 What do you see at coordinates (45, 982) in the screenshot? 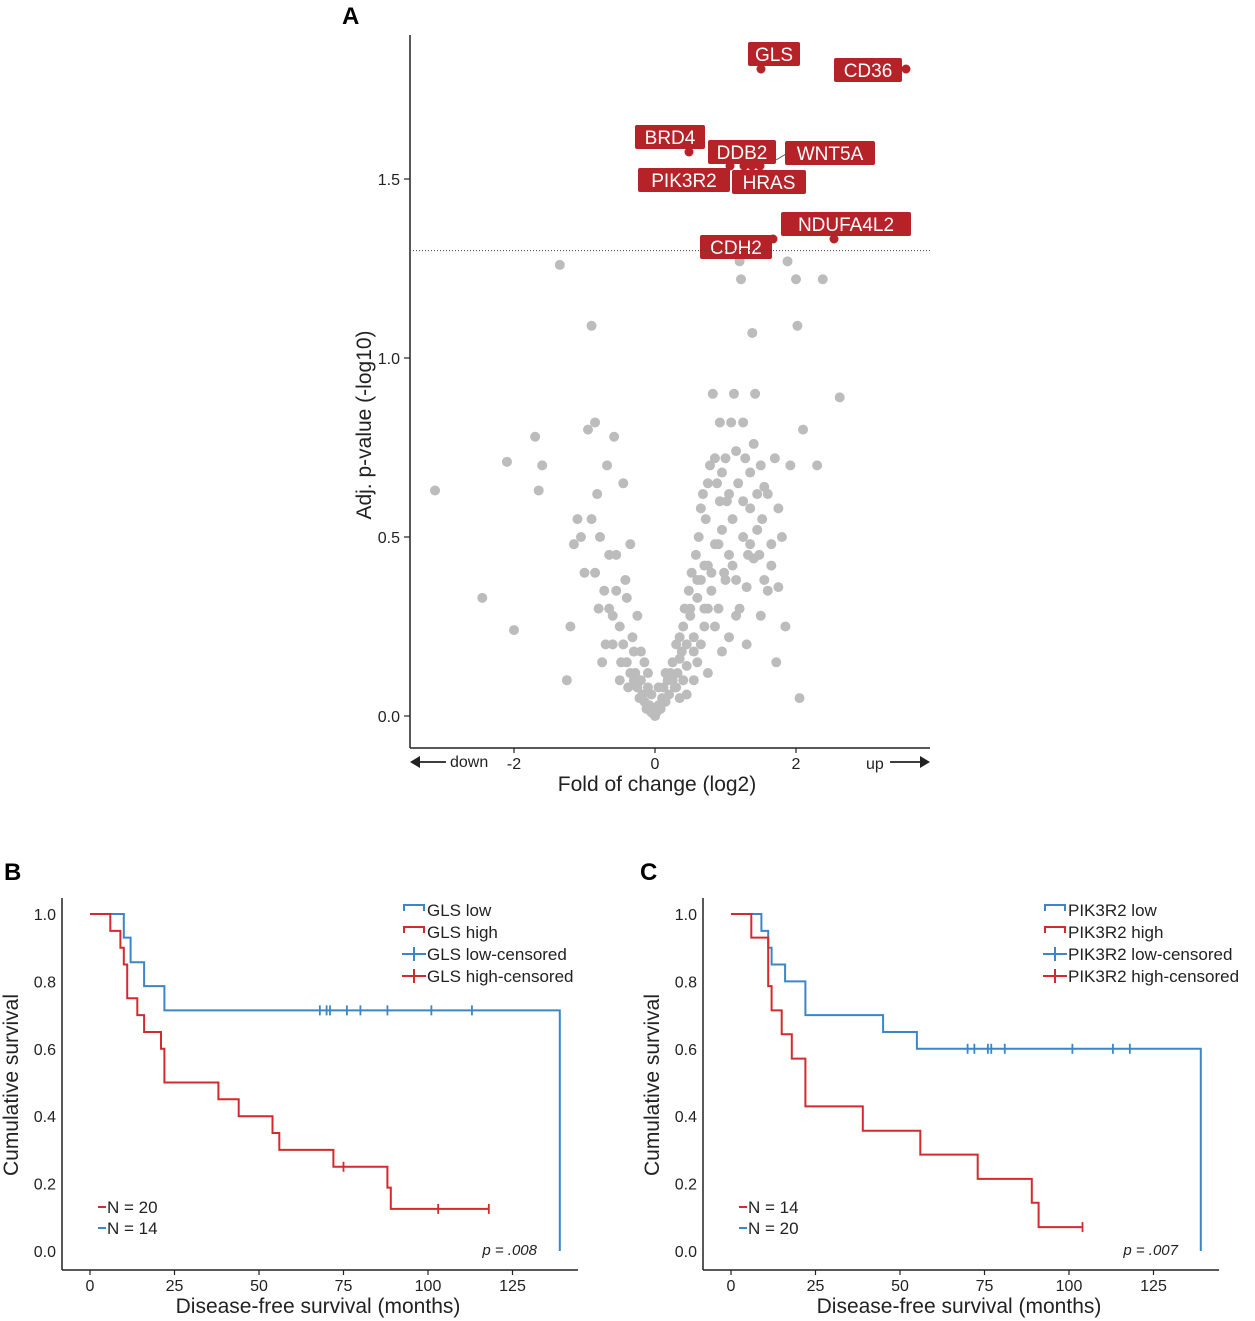
I see `y-tick-label: 0.8` at bounding box center [45, 982].